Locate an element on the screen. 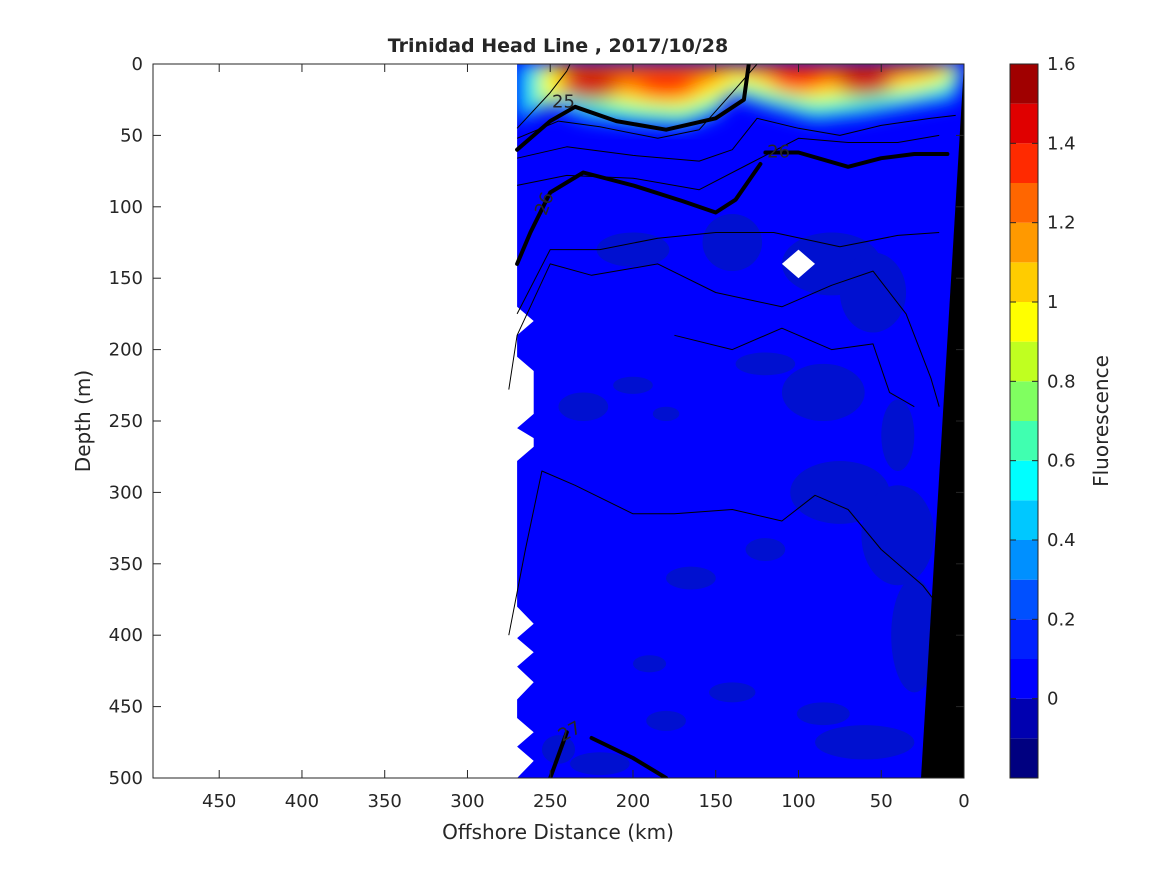 The image size is (1167, 875). y-tick-label: 200 is located at coordinates (126, 350).